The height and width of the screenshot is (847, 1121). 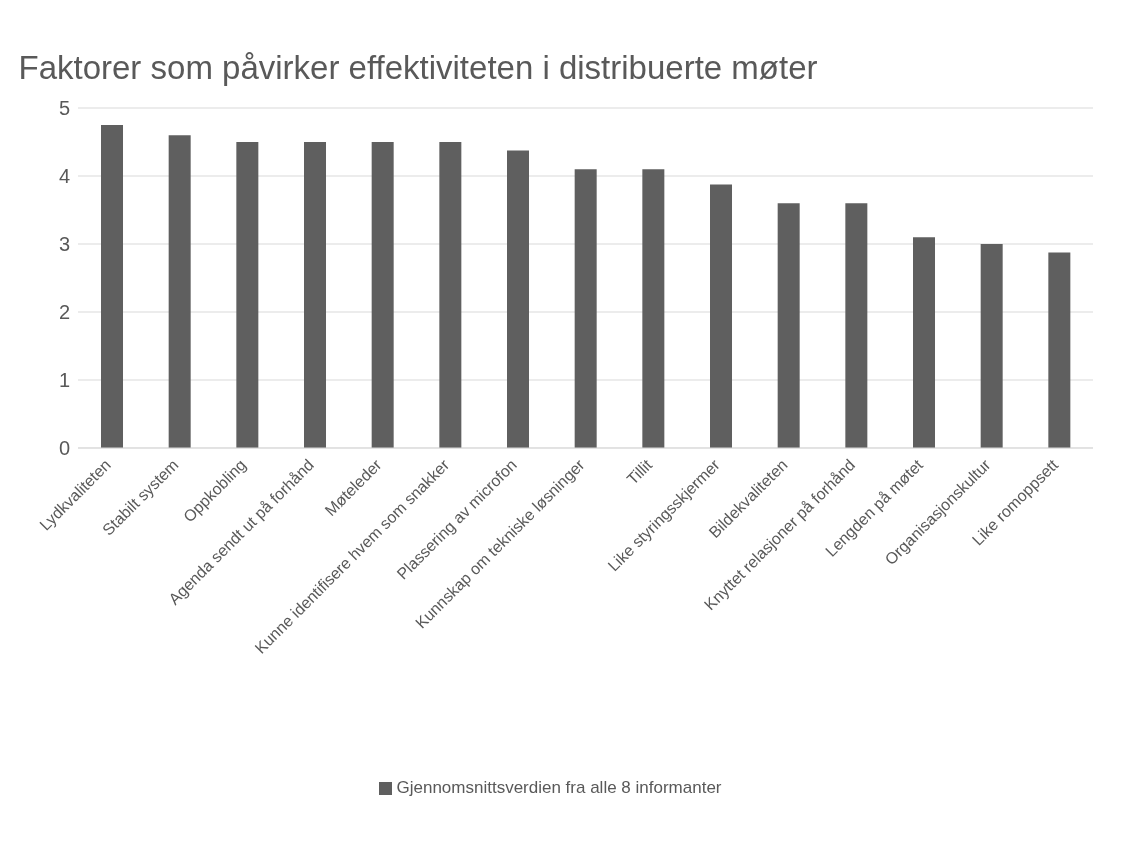 What do you see at coordinates (559, 787) in the screenshot?
I see `legend-label: Gjennomsnittsverdien fra alle 8 informanter` at bounding box center [559, 787].